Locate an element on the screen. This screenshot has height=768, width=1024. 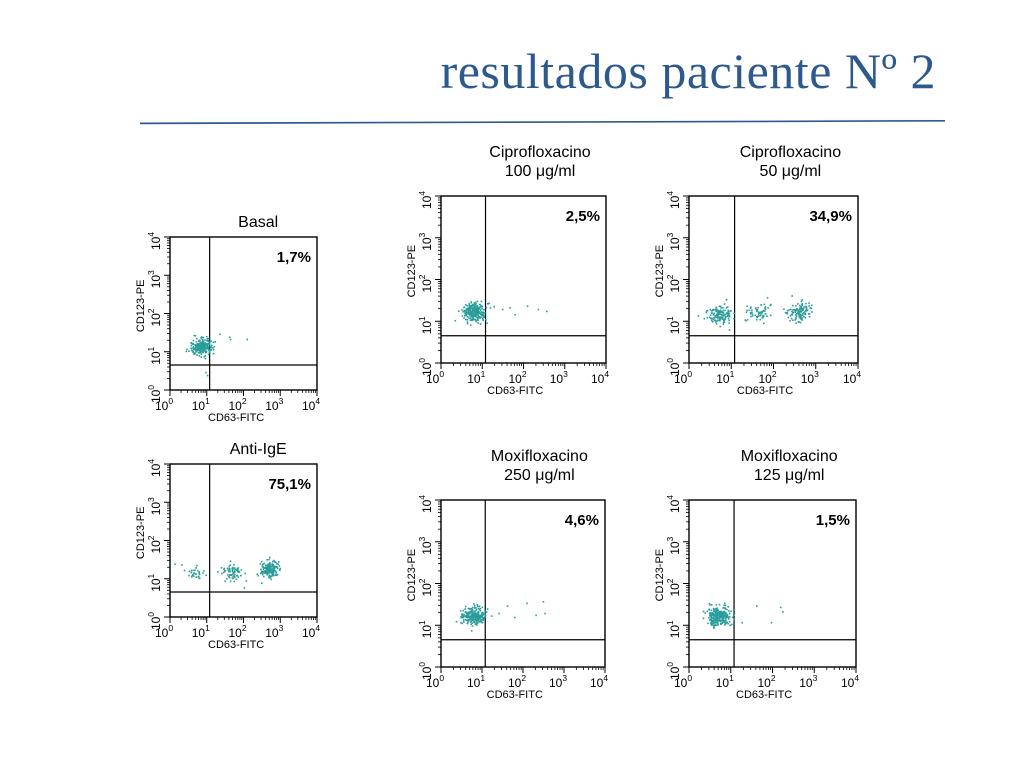
x-tick-label: 10⁴ is located at coordinates (599, 681).